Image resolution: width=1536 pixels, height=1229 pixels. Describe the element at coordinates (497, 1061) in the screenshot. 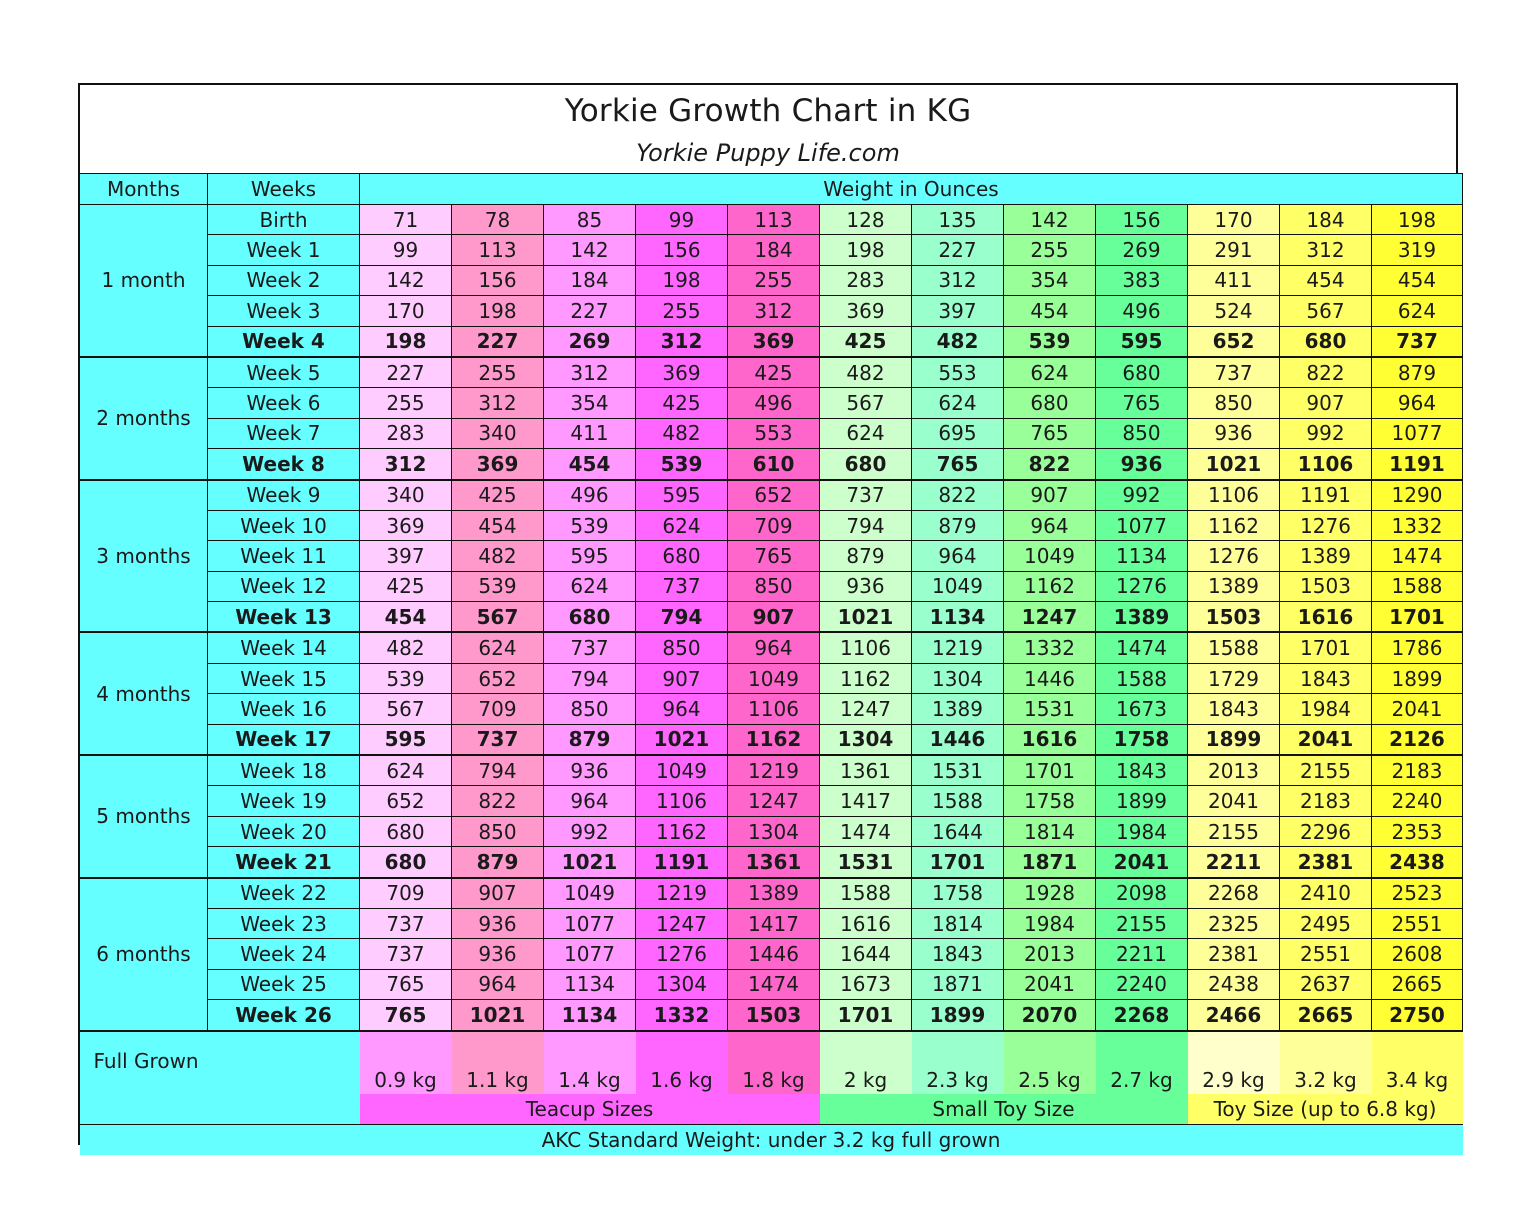

I see `full-grown-value: 1.1 kg` at that location.